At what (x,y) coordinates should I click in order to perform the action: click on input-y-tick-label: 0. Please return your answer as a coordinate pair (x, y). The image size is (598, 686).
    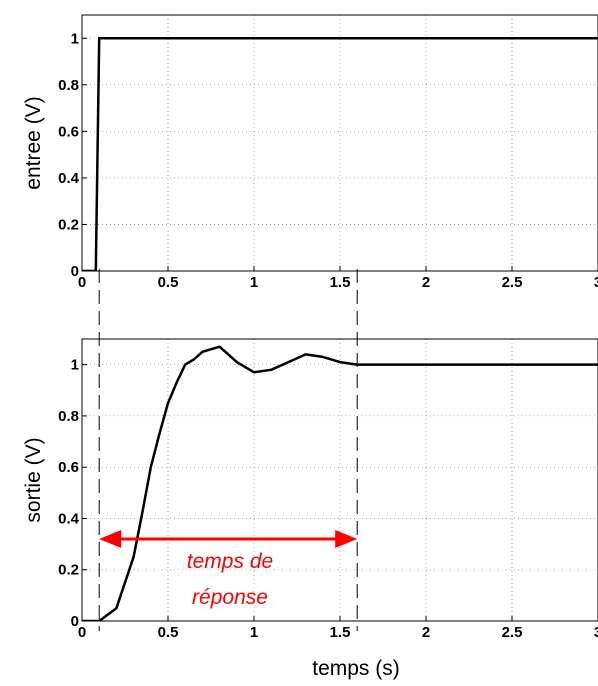
    Looking at the image, I should click on (75, 271).